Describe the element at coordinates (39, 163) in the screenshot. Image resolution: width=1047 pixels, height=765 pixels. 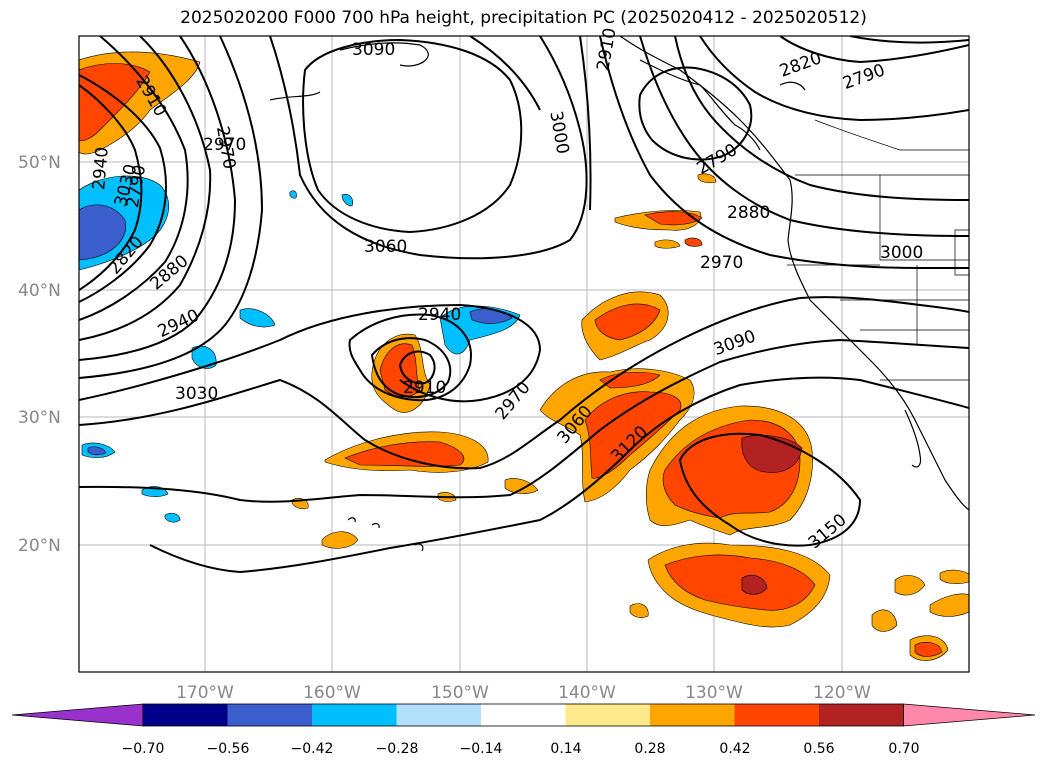
I see `lat-label: 50°N` at that location.